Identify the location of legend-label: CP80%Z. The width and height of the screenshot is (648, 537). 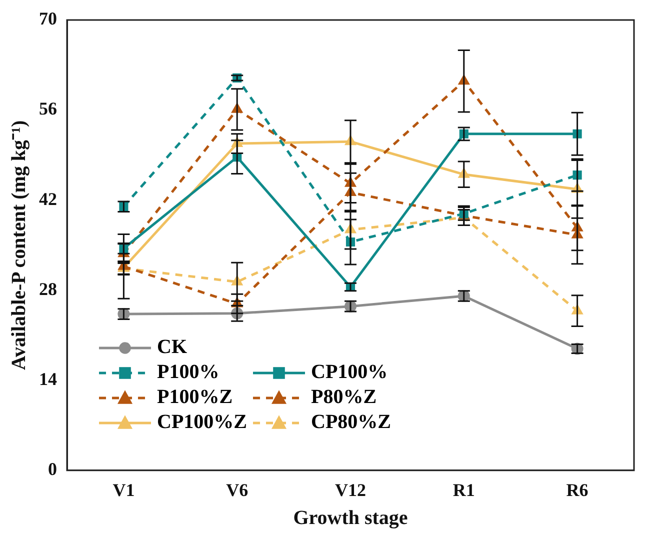
(351, 422).